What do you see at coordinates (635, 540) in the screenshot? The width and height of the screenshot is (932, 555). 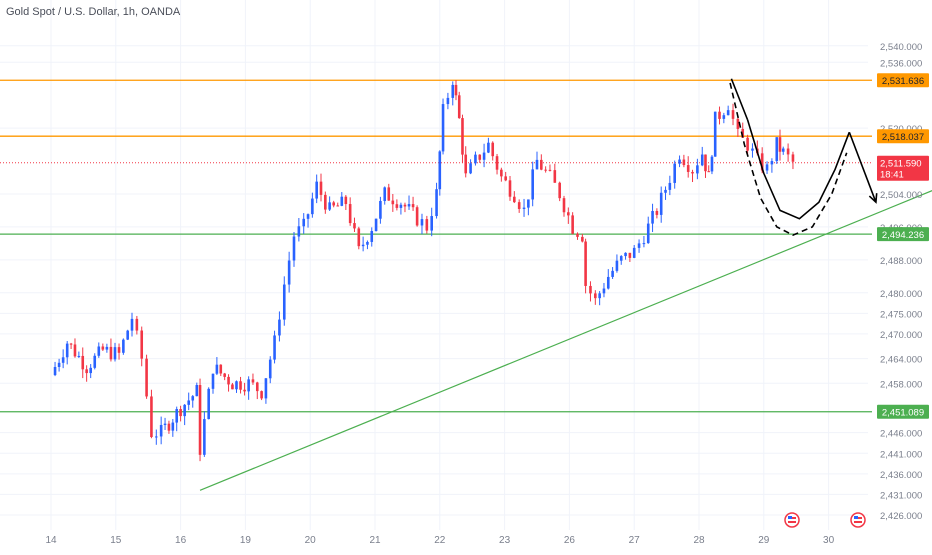 I see `x-tick-label: 27` at bounding box center [635, 540].